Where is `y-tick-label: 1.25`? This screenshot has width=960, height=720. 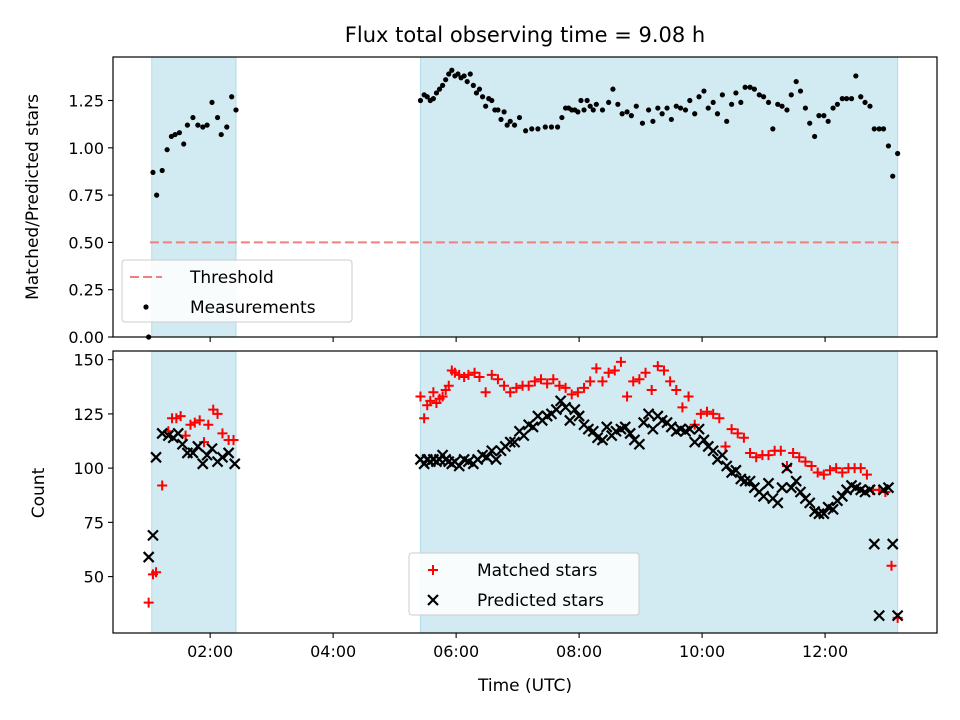
y-tick-label: 1.25 is located at coordinates (86, 101).